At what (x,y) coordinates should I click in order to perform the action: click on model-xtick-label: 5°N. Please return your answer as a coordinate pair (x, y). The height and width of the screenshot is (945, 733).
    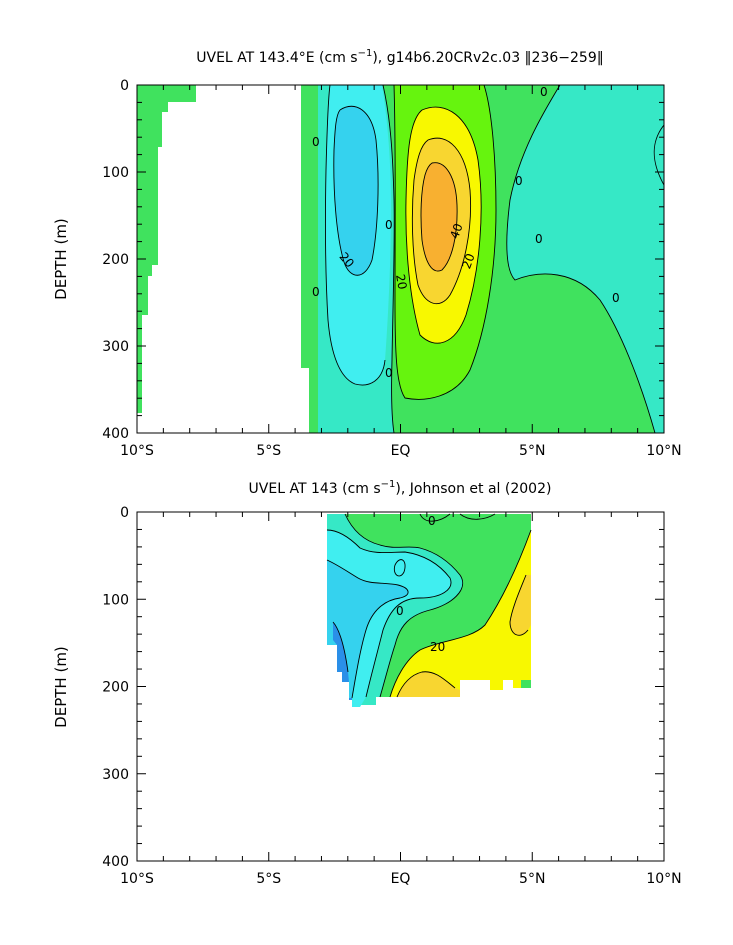
    Looking at the image, I should click on (532, 451).